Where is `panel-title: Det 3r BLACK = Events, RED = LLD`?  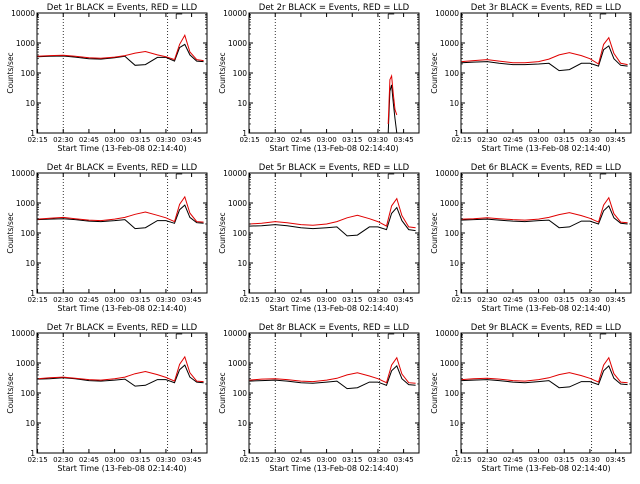
panel-title: Det 3r BLACK = Events, RED = LLD is located at coordinates (546, 8).